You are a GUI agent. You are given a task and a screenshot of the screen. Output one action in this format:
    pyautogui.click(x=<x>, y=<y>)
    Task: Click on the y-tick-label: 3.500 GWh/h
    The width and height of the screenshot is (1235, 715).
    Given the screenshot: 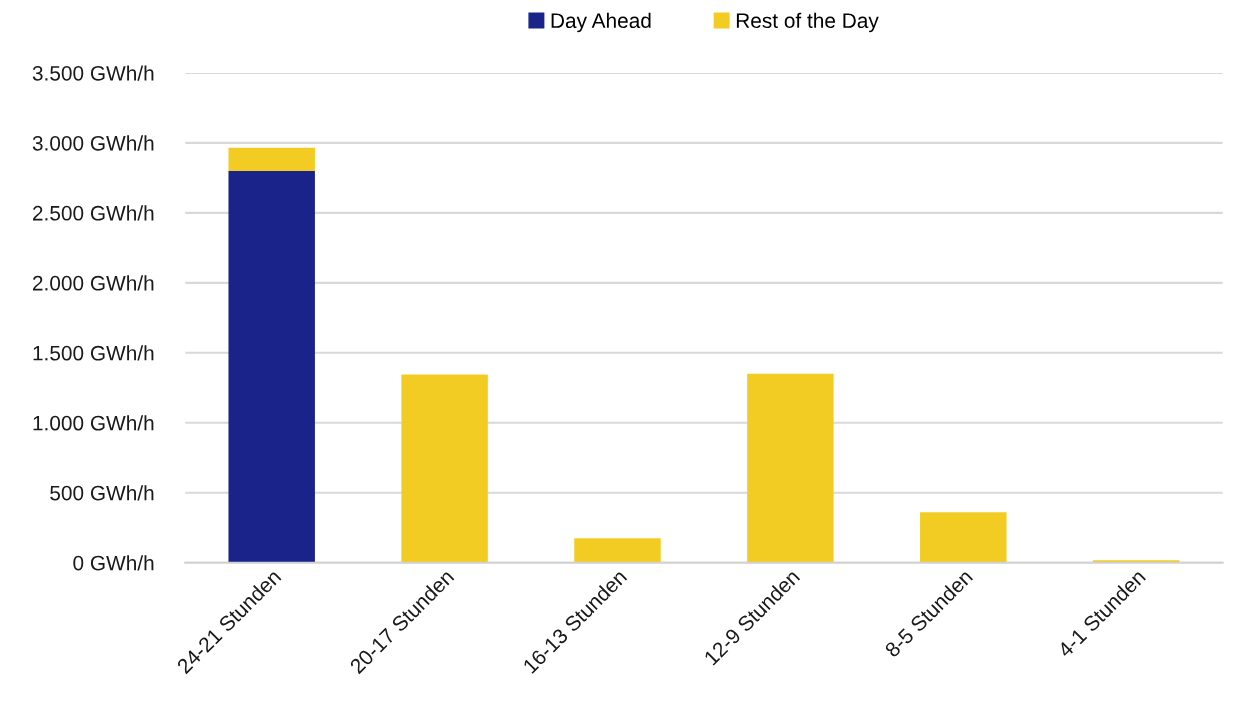 What is the action you would take?
    pyautogui.click(x=93, y=73)
    